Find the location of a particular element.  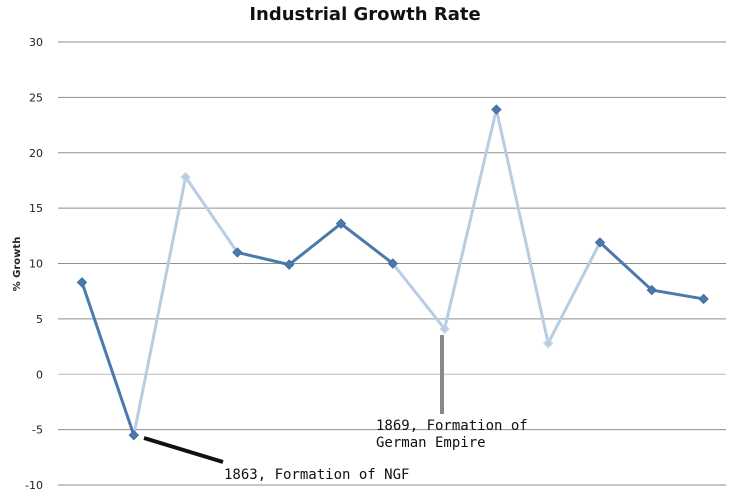

y-axis-ticks: 30 25 20 15 10 5 0 -5 -10 is located at coordinates (34, 264).